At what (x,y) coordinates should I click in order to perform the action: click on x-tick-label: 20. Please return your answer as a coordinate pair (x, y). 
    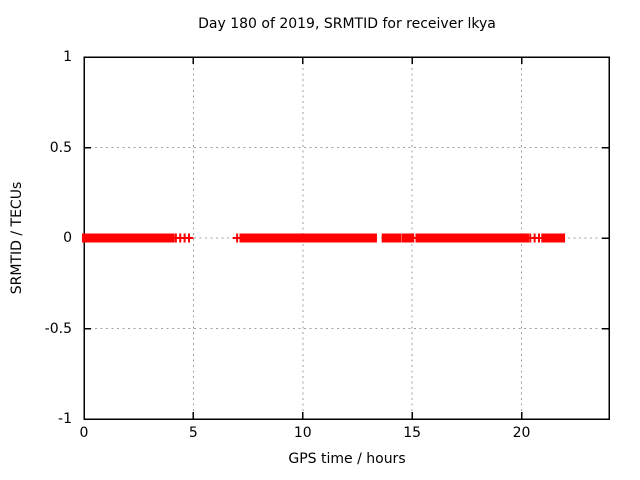
    Looking at the image, I should click on (521, 433).